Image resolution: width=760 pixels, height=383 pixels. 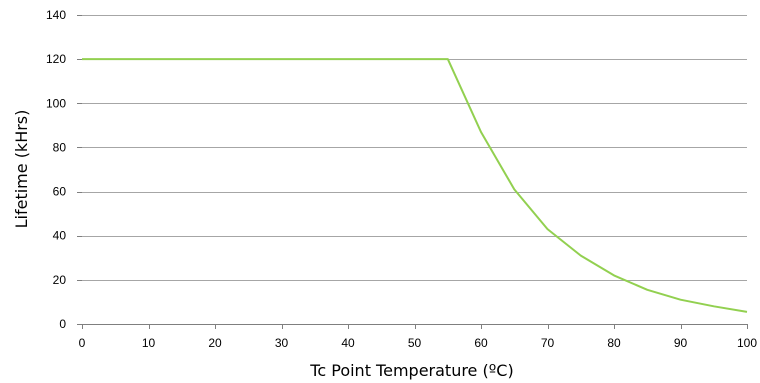 I want to click on x-tick-label-0: 0, so click(x=82, y=343).